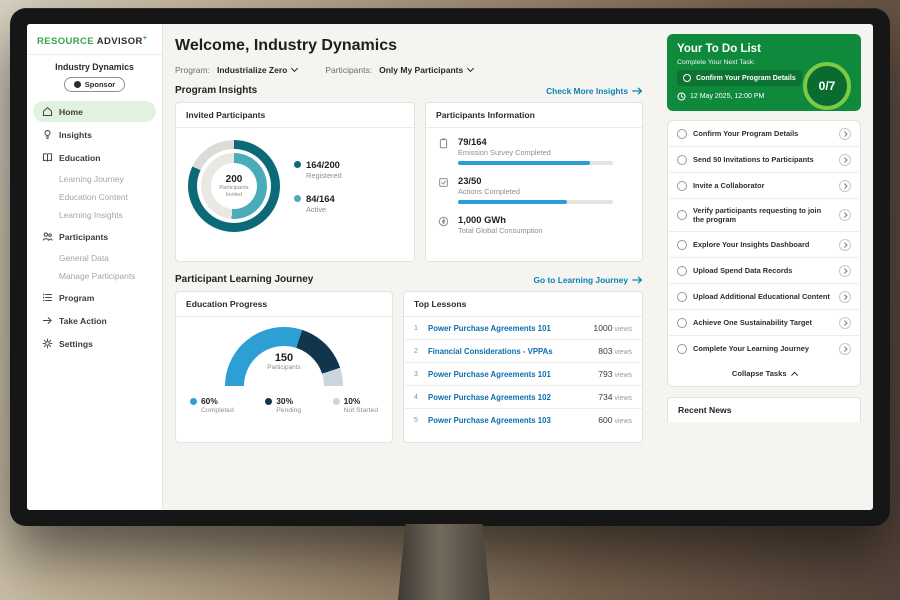 This screenshot has height=600, width=900. What do you see at coordinates (94, 67) in the screenshot?
I see `org-name: Industry Dynamics` at bounding box center [94, 67].